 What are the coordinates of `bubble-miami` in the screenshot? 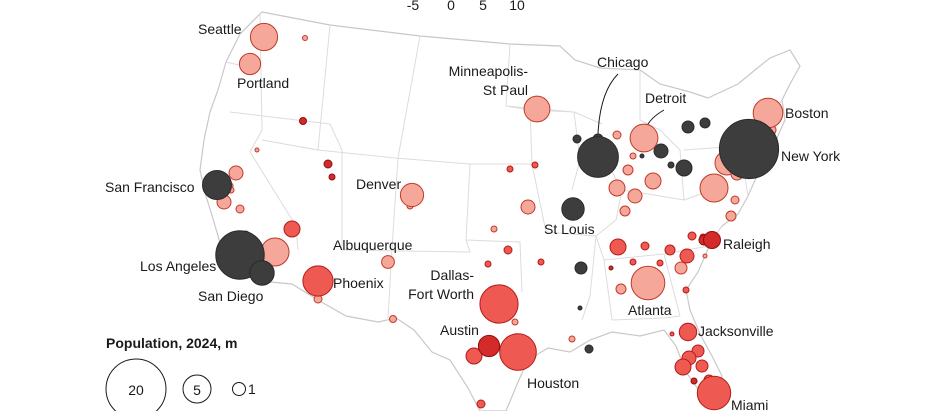 It's located at (714, 393).